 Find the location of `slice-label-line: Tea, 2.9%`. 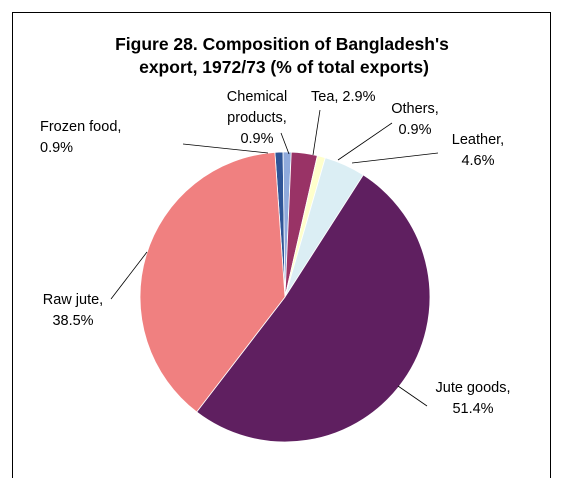

slice-label-line: Tea, 2.9% is located at coordinates (343, 97).